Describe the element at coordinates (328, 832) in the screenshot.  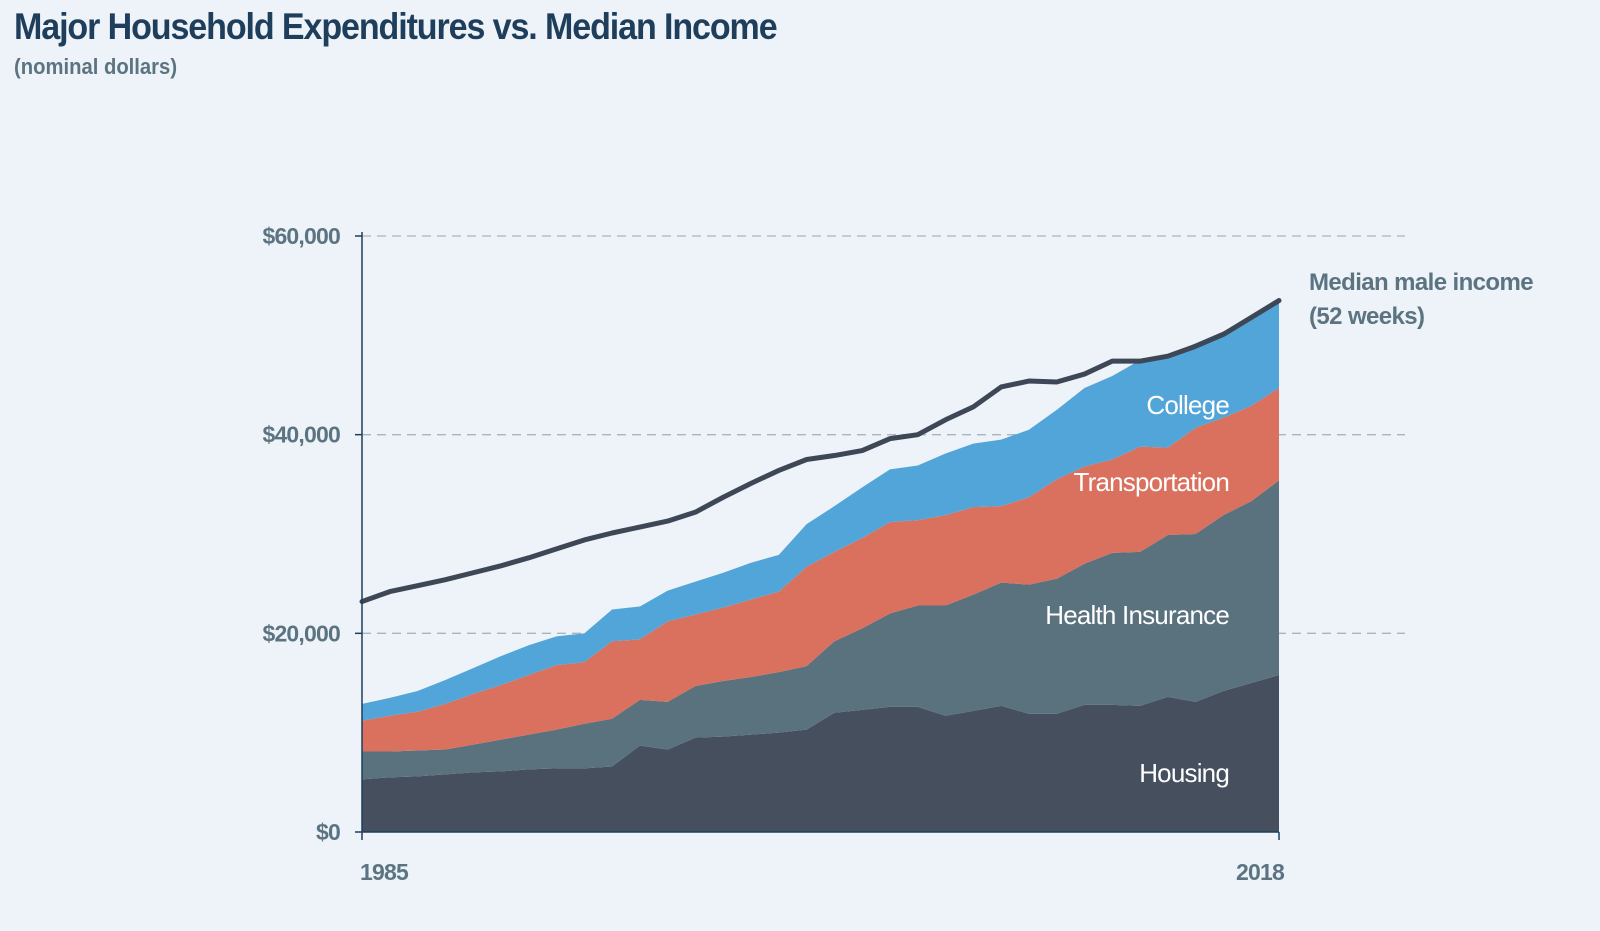
I see `y-tick-label: $0` at that location.